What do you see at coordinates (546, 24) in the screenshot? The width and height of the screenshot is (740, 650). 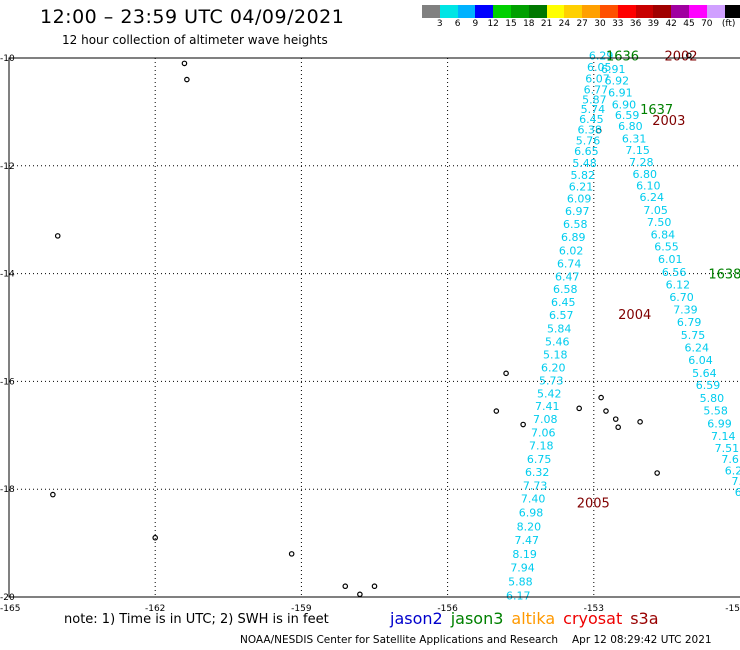 I see `colorbar-tick: 21` at bounding box center [546, 24].